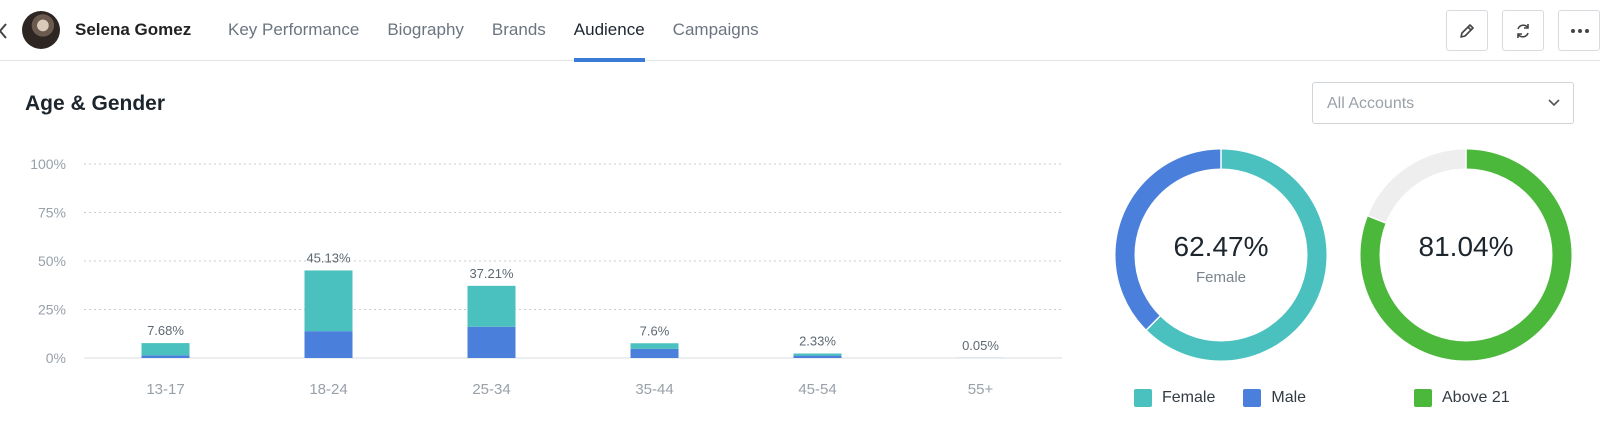 This screenshot has height=440, width=1600. What do you see at coordinates (980, 345) in the screenshot?
I see `bar-value-label: 0.05%` at bounding box center [980, 345].